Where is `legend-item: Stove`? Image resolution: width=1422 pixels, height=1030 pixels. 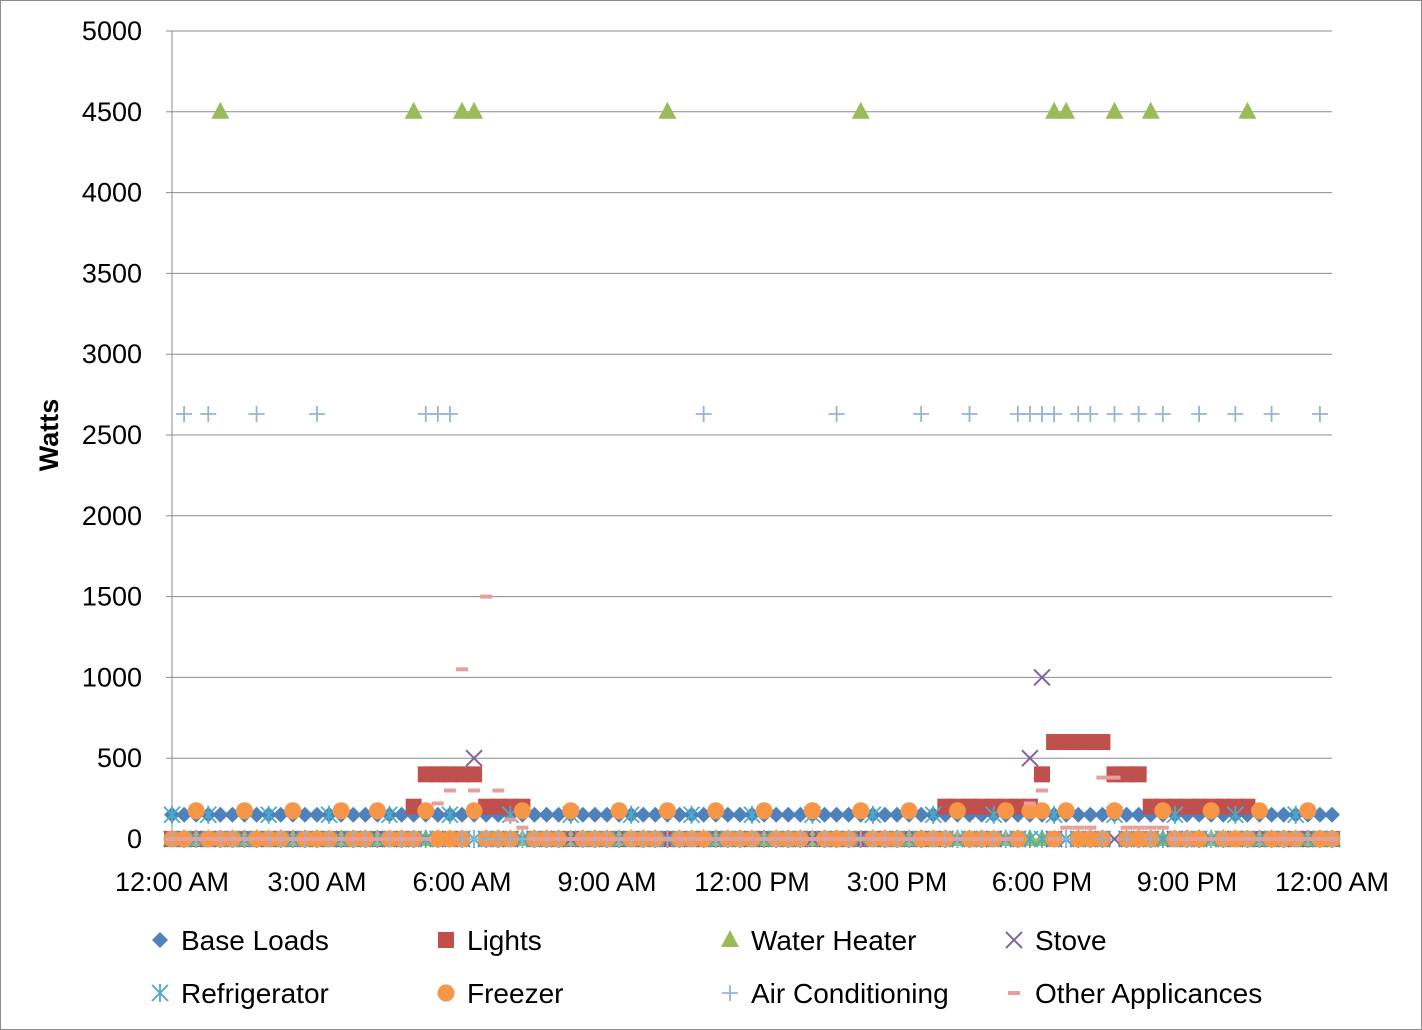
legend-item: Stove is located at coordinates (1056, 940).